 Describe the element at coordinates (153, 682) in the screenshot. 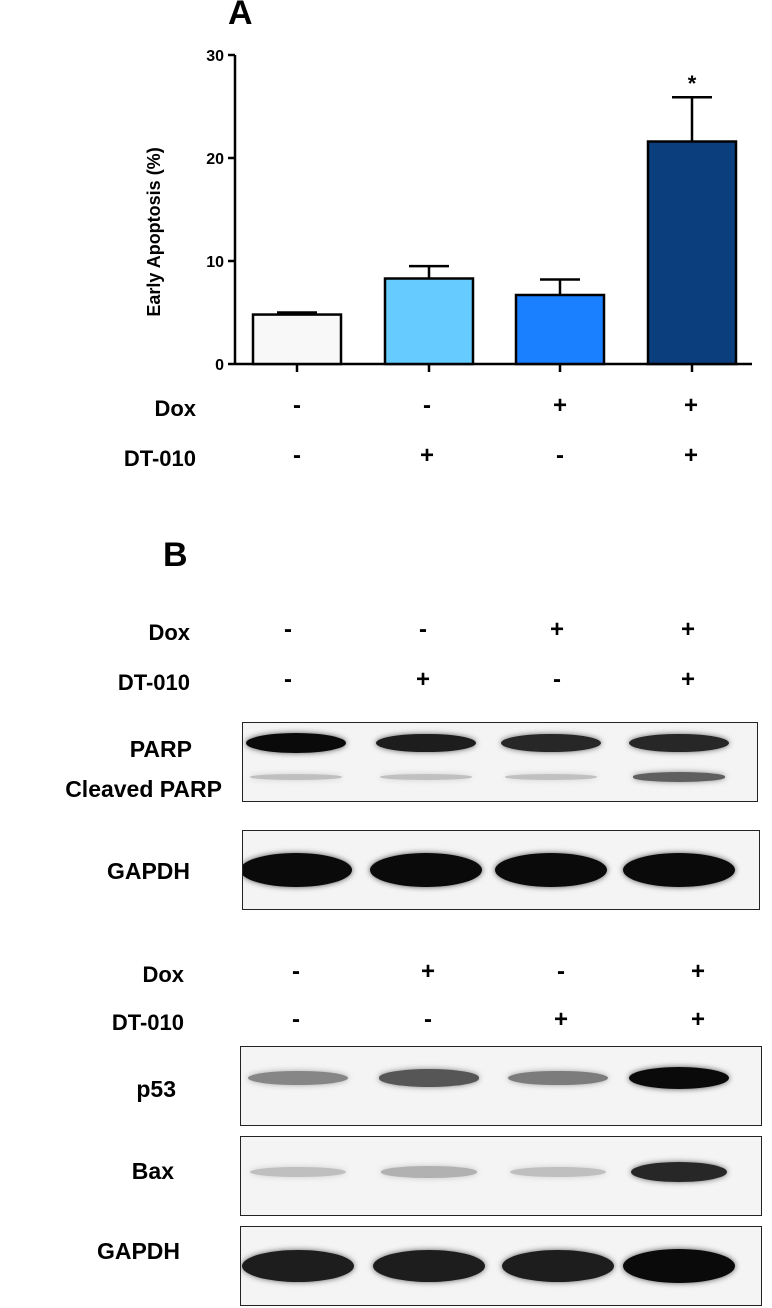

I see `panel-b-top-dt010-label: DT-010` at that location.